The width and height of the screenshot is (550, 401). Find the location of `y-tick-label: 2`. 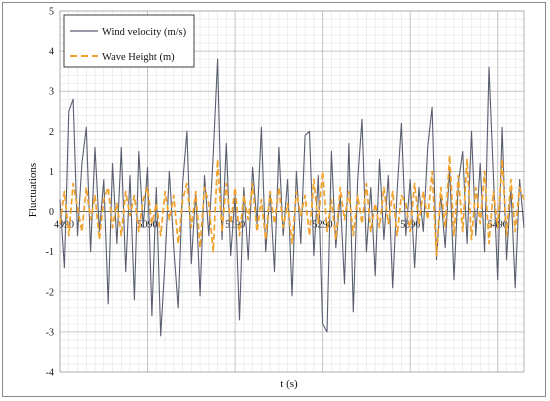

y-tick-label: 2 is located at coordinates (51, 132).